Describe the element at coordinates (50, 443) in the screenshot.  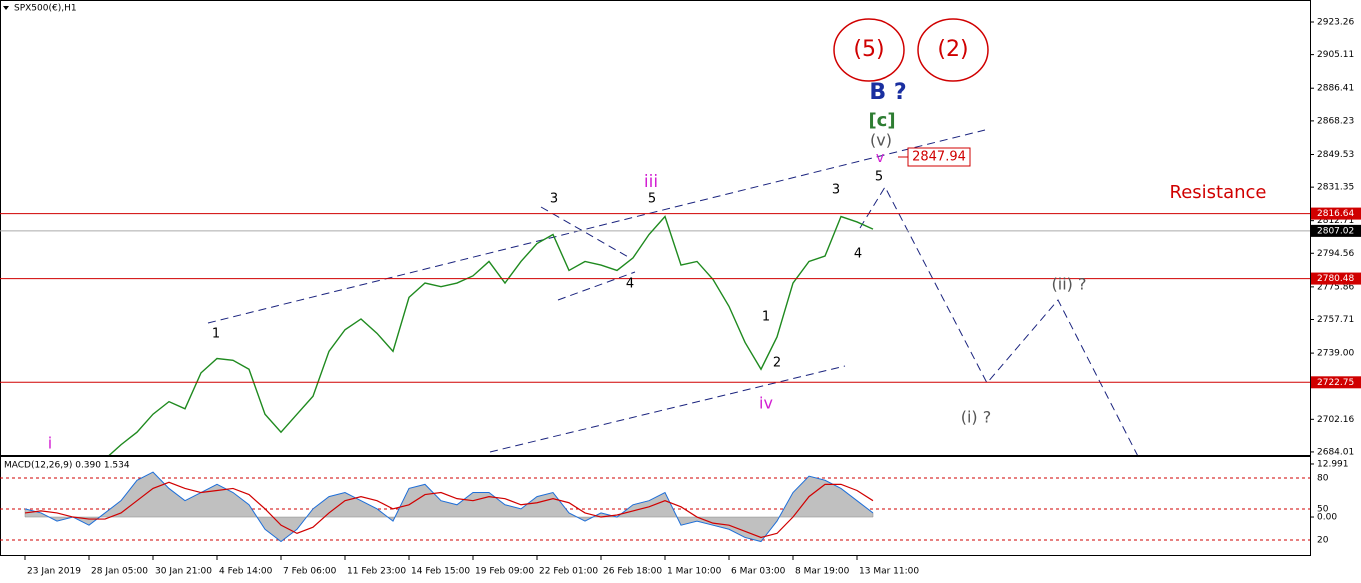
I see `wave-label: i` at that location.